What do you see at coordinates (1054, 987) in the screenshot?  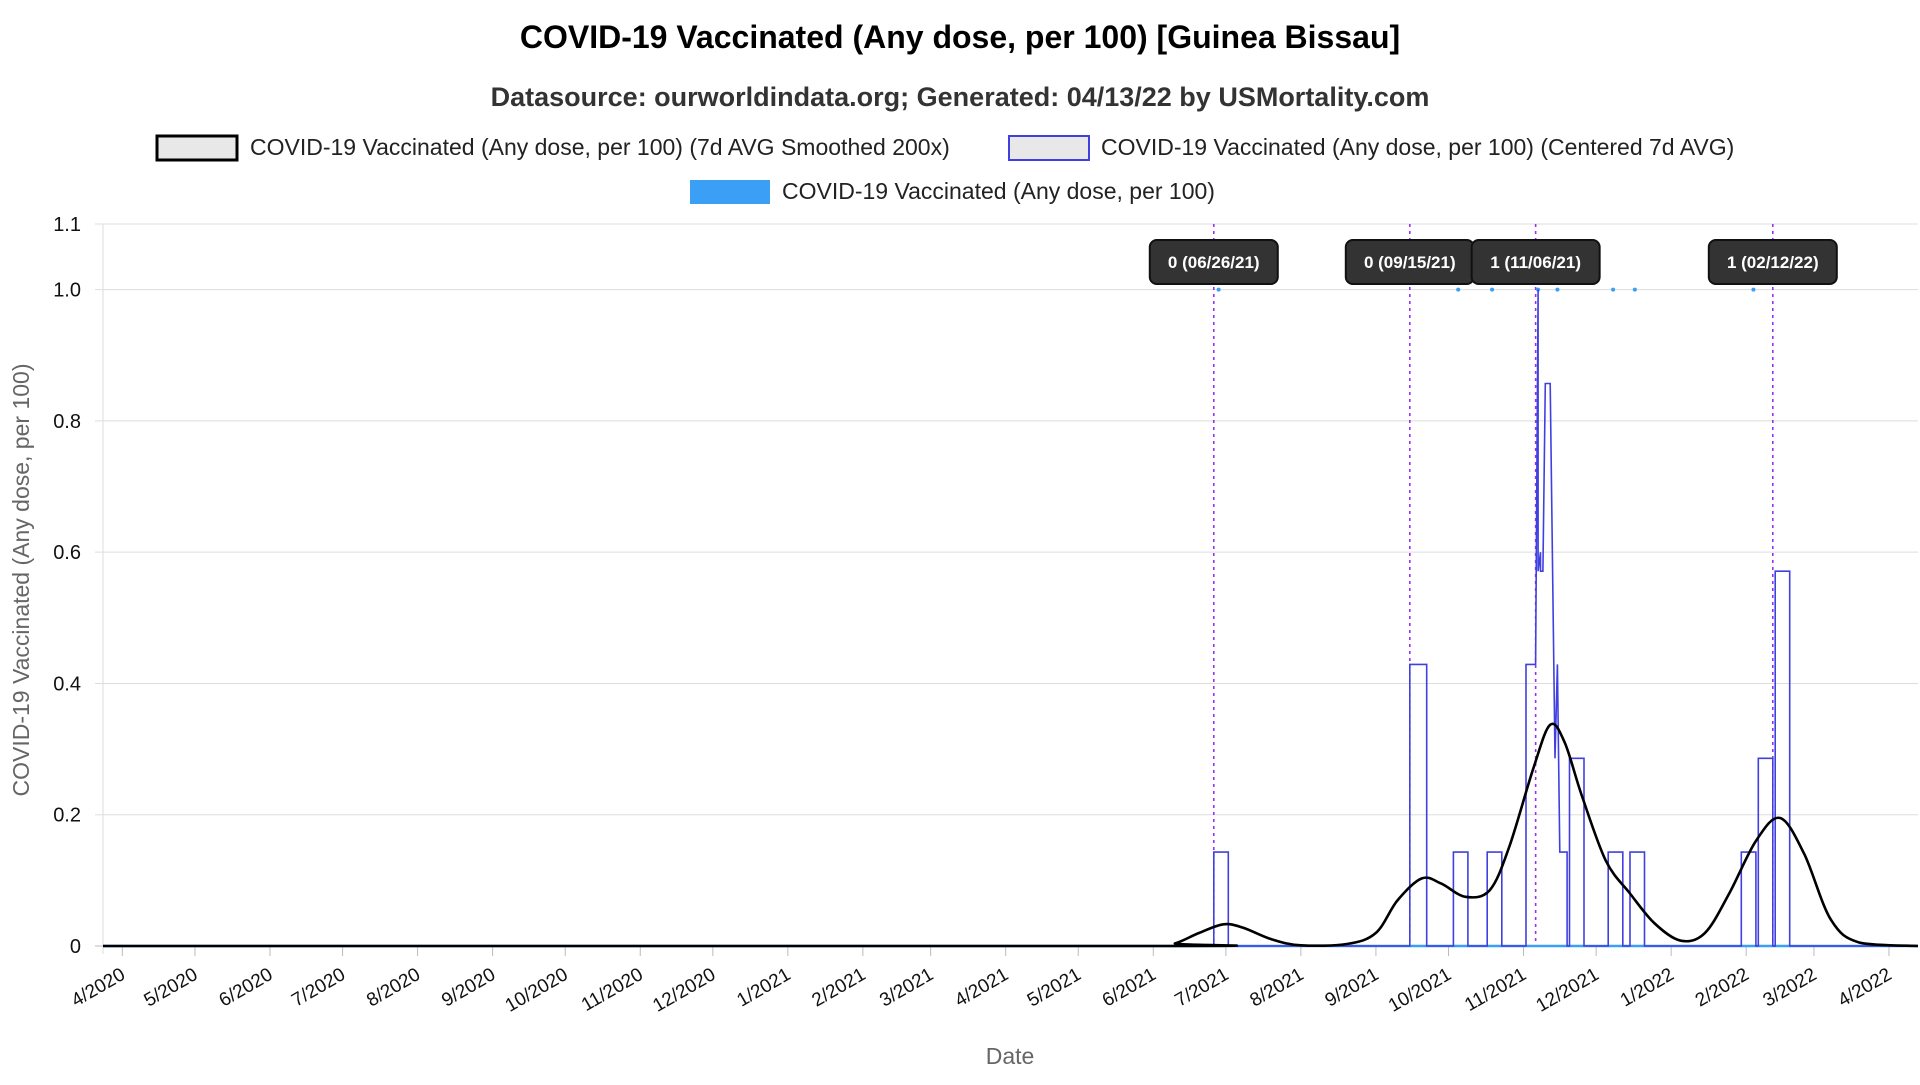 I see `x-tick-label: 5/2021` at bounding box center [1054, 987].